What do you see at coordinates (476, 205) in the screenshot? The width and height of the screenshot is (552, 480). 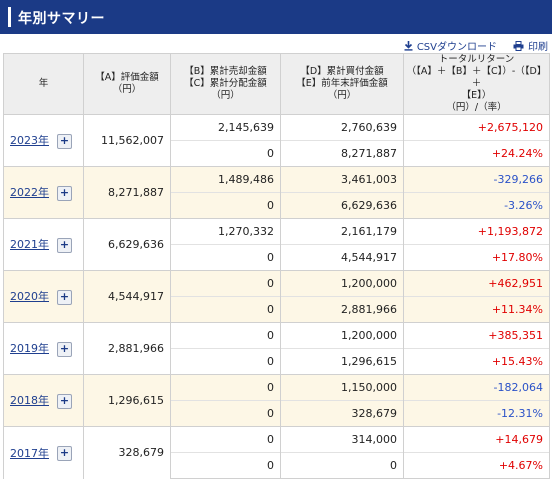 I see `total-return-rate-cell: -3.26%` at bounding box center [476, 205].